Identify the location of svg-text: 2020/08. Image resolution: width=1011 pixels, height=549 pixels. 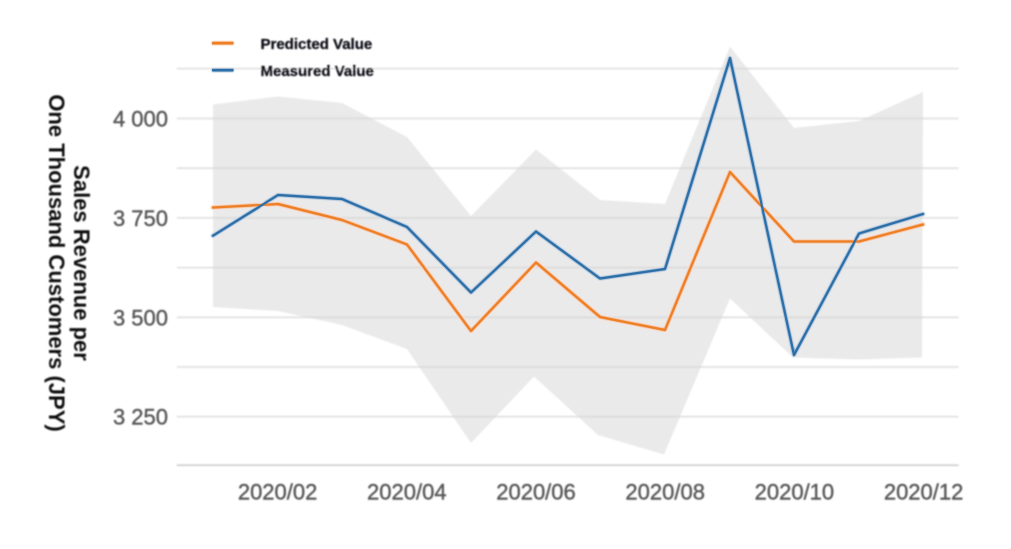
(665, 492).